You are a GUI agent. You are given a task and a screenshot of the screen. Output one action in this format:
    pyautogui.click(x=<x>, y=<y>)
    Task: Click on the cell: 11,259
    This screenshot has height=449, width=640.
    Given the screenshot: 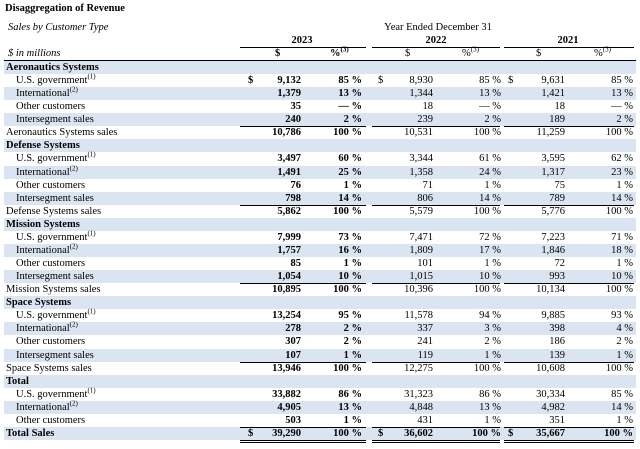 What is the action you would take?
    pyautogui.click(x=551, y=133)
    